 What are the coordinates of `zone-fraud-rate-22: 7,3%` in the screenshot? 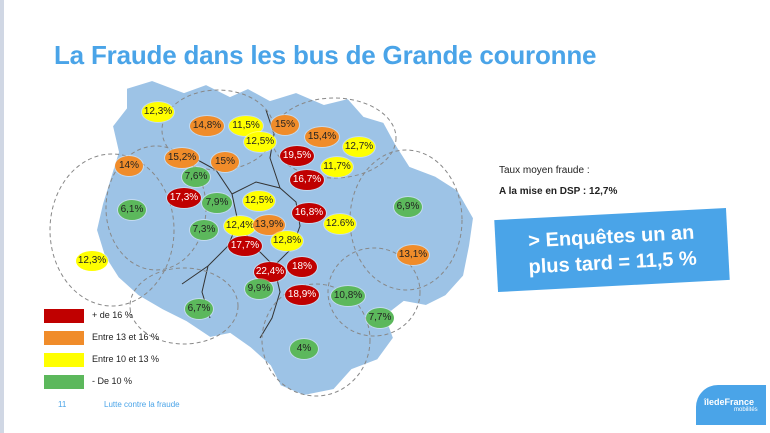 It's located at (204, 230).